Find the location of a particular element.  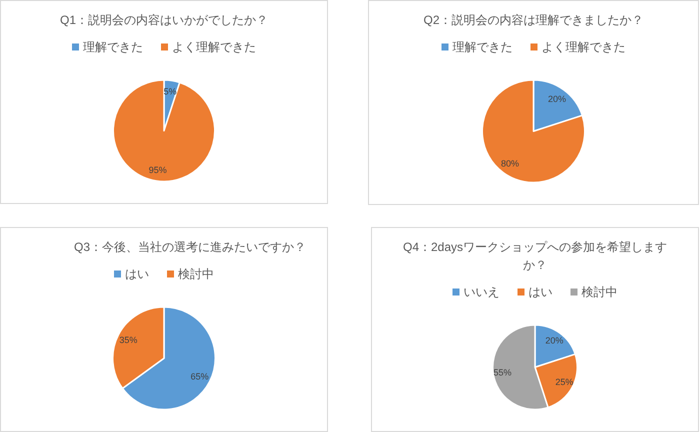

chart-title: Q4：2daysワークショップへの参加を希望しますか？ is located at coordinates (535, 256).